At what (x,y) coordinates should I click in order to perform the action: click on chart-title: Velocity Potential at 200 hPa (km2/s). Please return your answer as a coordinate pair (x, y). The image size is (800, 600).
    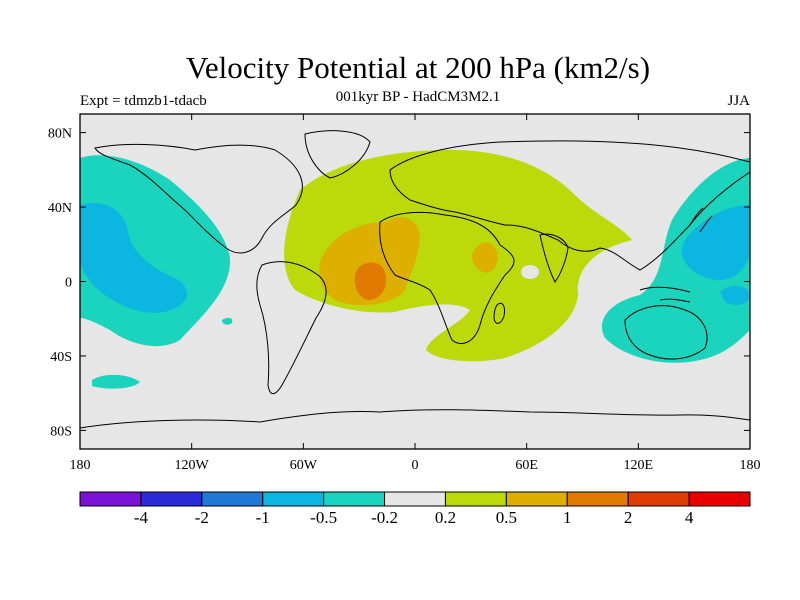
    Looking at the image, I should click on (418, 67).